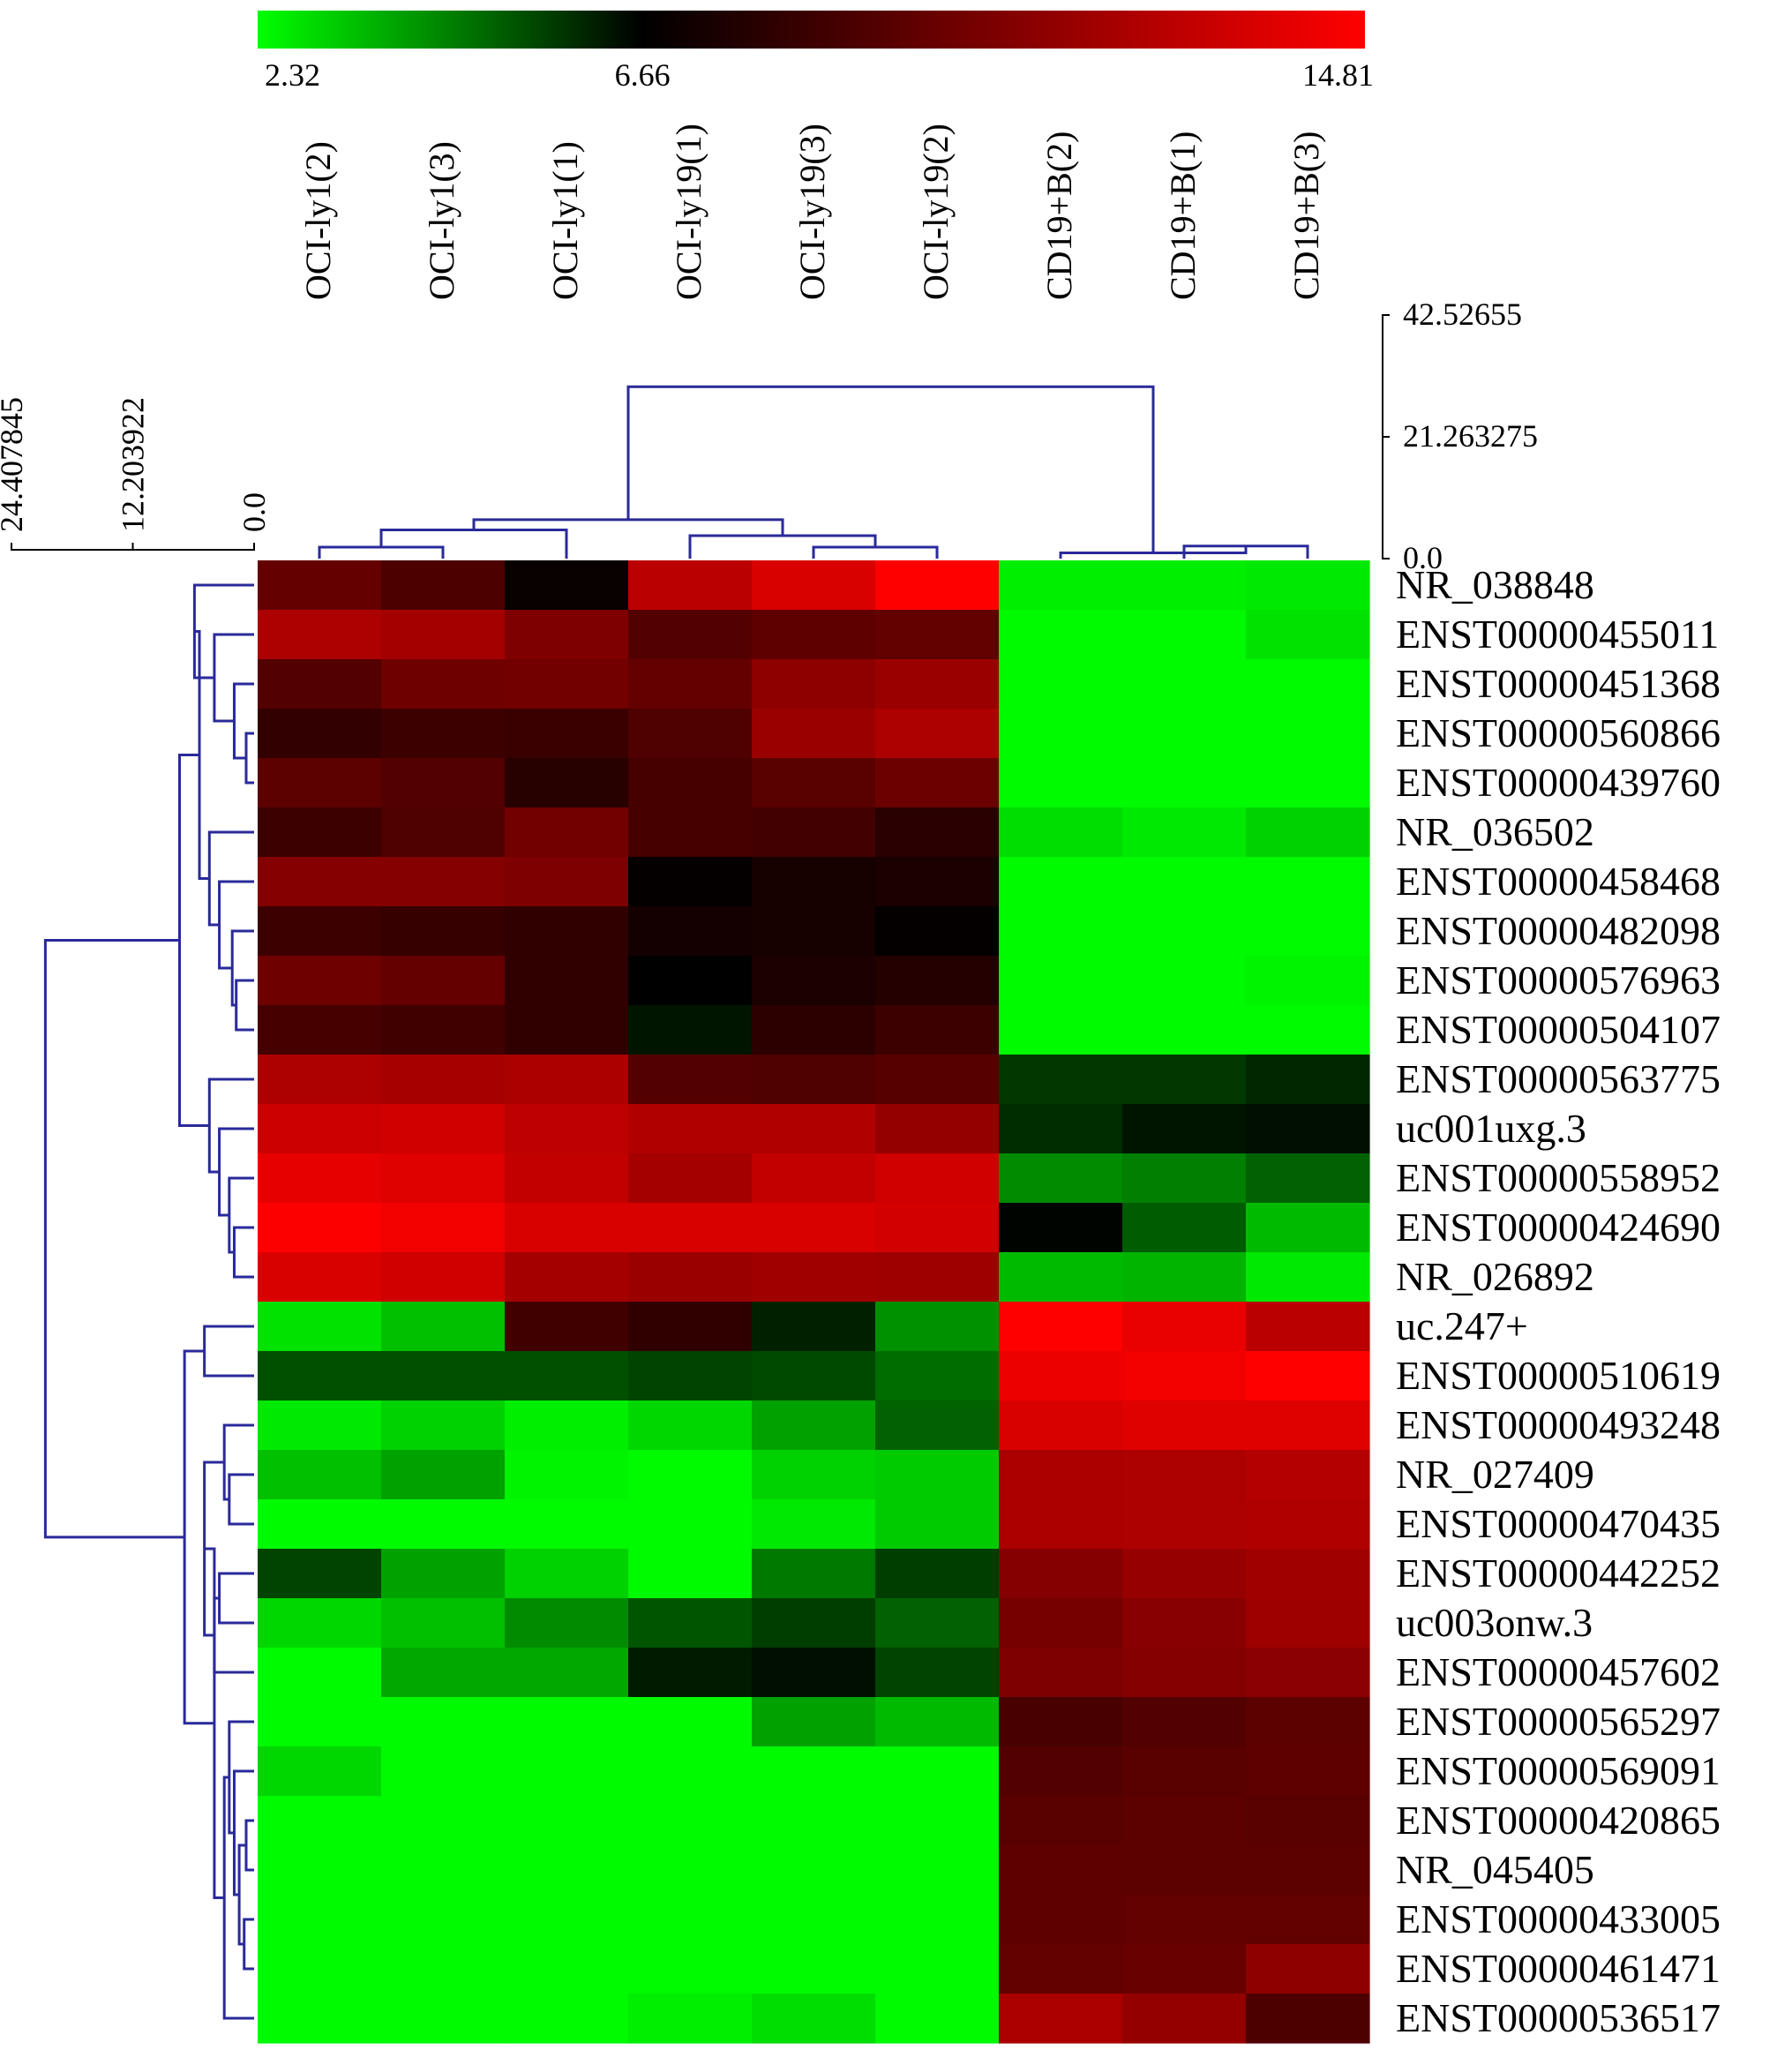 The height and width of the screenshot is (2050, 1792). Describe the element at coordinates (1558, 1375) in the screenshot. I see `row-label: ENST00000510619` at that location.